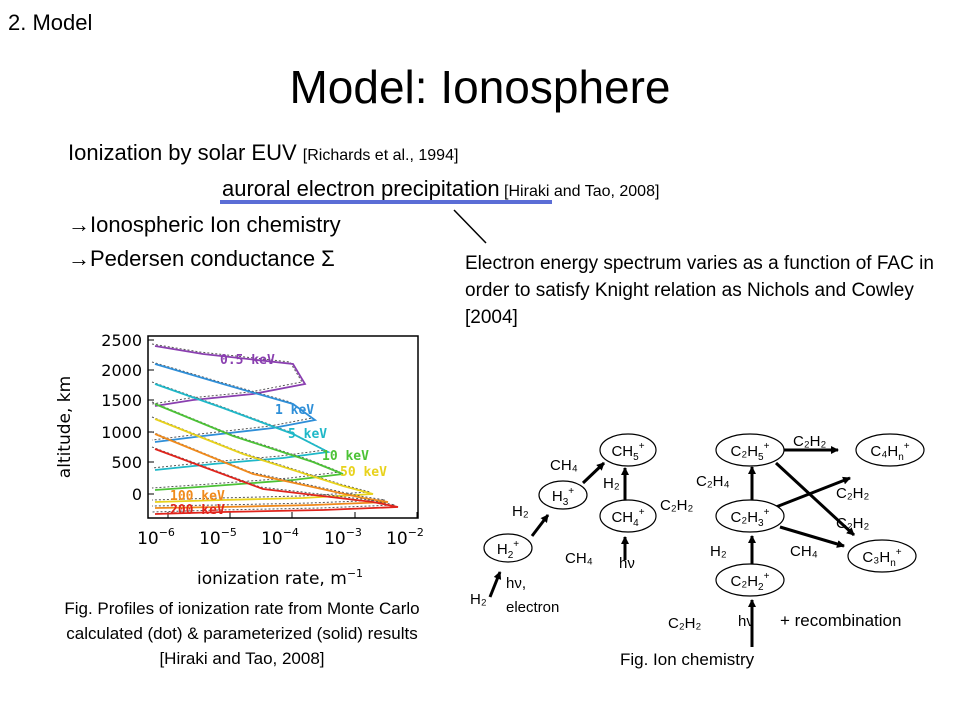 This screenshot has height=720, width=960. What do you see at coordinates (841, 620) in the screenshot?
I see `recombination-label: + recombination` at bounding box center [841, 620].